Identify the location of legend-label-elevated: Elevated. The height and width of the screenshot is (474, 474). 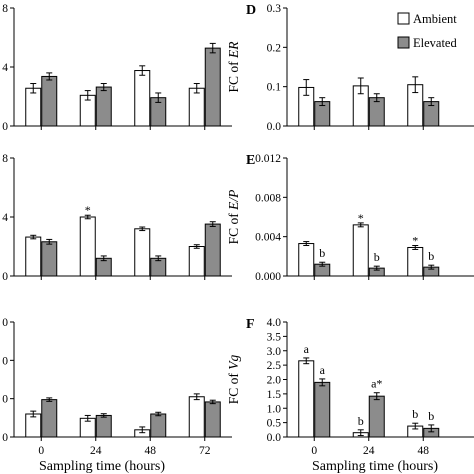
(435, 43).